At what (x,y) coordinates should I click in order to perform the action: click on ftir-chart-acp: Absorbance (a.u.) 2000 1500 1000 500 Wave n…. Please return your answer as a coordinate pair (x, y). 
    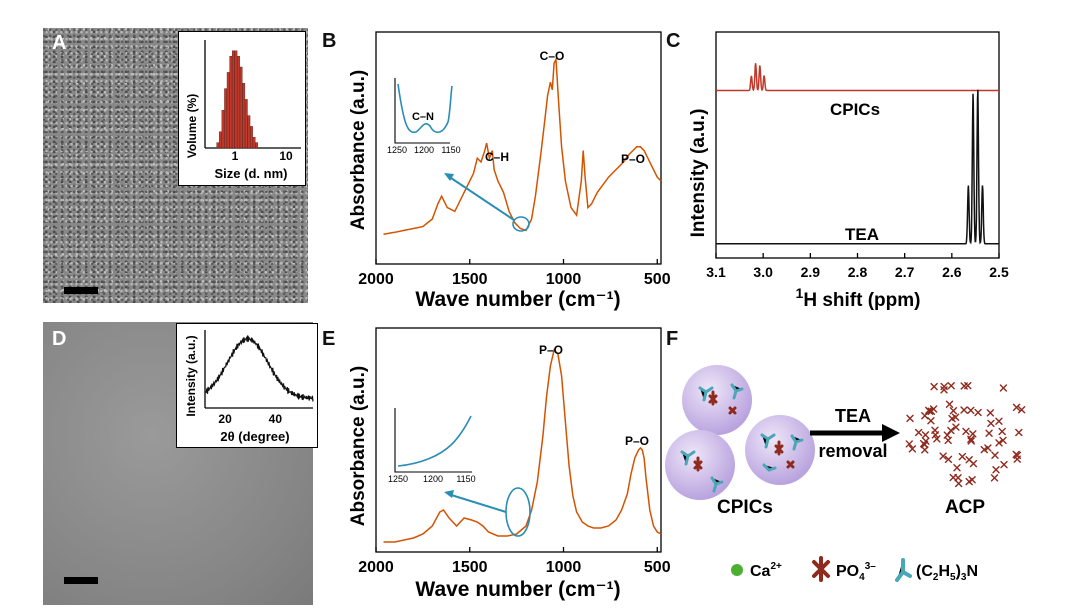
    Looking at the image, I should click on (509, 464).